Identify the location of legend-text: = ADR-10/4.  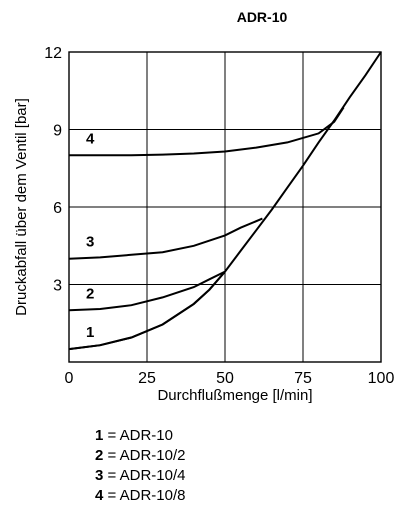
(144, 475).